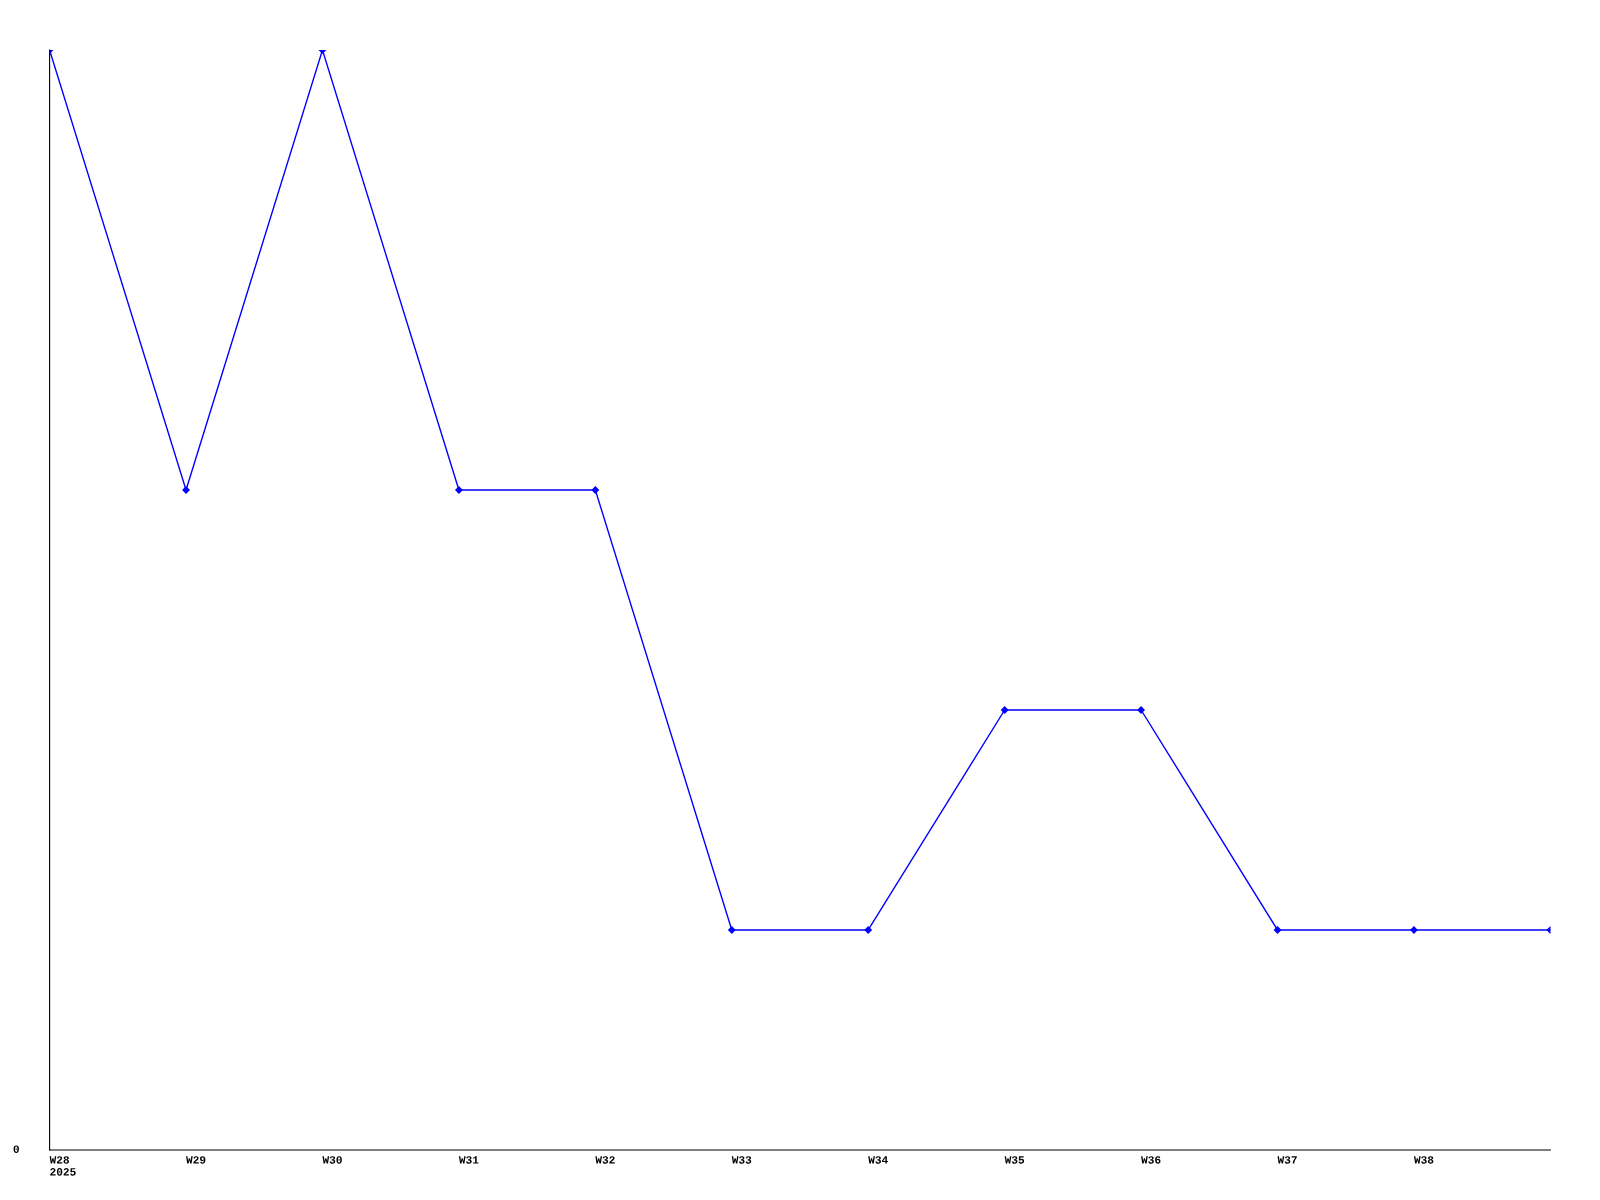 This screenshot has width=1600, height=1200. Describe the element at coordinates (741, 1160) in the screenshot. I see `x-tick-label: W33` at that location.